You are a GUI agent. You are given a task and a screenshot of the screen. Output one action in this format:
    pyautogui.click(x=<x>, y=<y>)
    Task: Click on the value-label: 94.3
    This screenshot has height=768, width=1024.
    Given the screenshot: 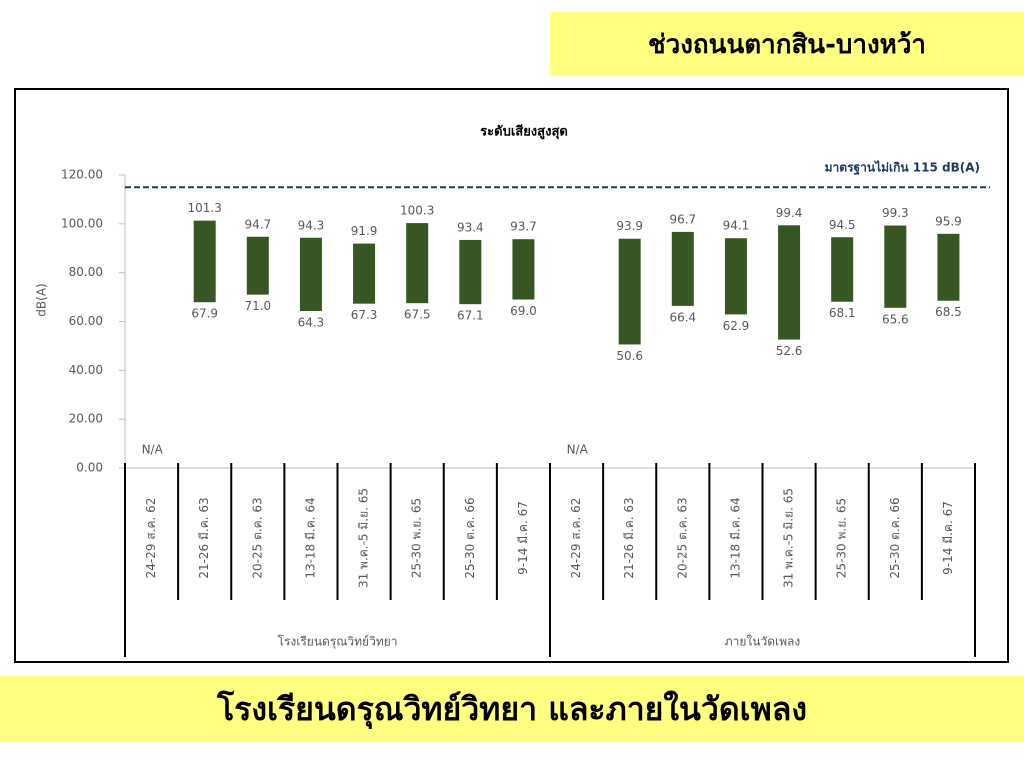 What is the action you would take?
    pyautogui.click(x=311, y=225)
    